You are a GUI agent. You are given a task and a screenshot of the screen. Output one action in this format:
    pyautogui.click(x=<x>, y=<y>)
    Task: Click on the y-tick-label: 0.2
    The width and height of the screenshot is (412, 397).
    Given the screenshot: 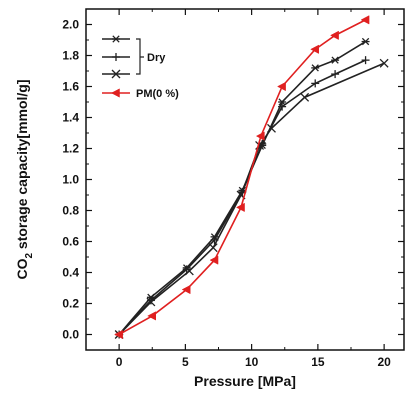 What is the action you would take?
    pyautogui.click(x=70, y=304)
    